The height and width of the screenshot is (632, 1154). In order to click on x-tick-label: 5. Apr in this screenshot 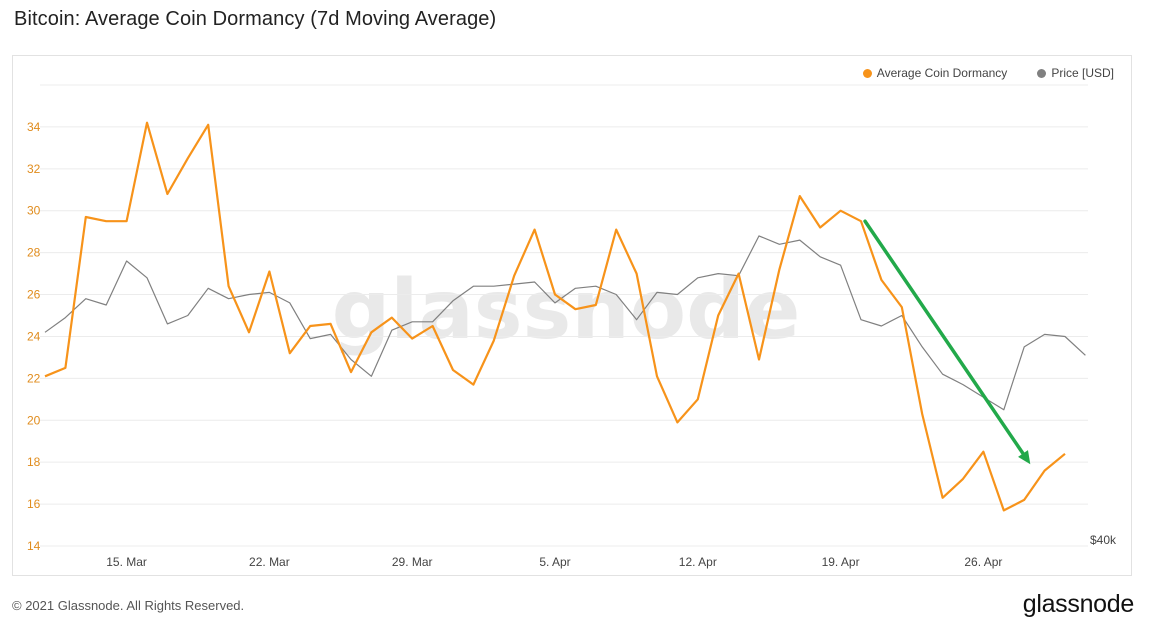, I will do `click(554, 562)`.